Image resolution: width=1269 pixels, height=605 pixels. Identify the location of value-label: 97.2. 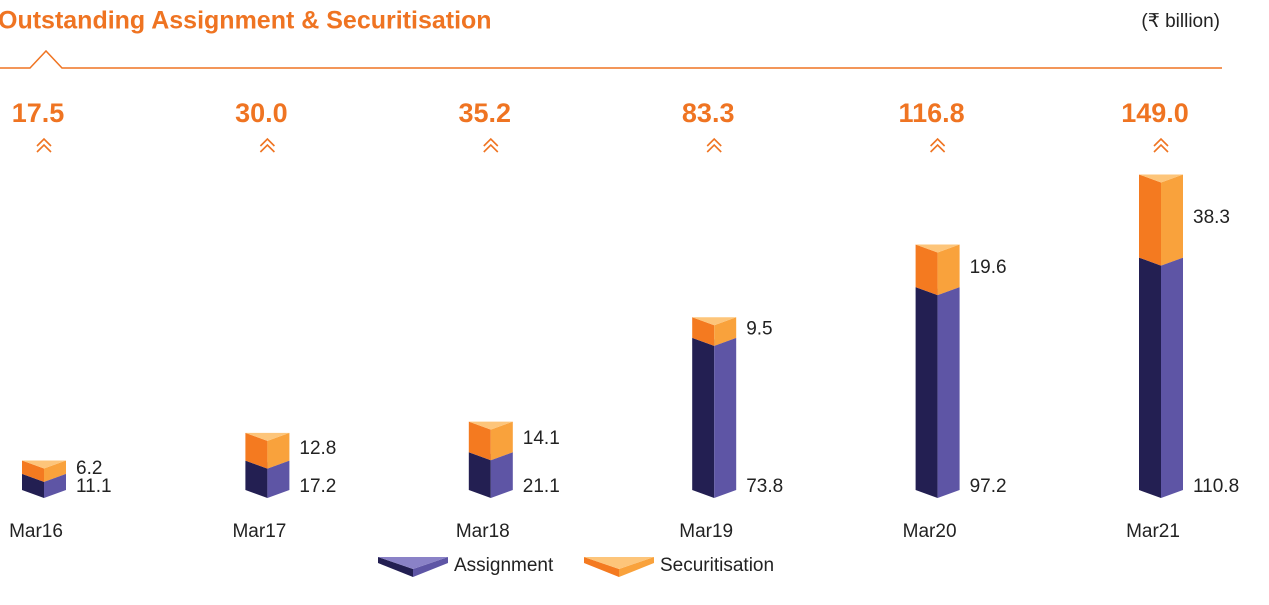
(988, 486).